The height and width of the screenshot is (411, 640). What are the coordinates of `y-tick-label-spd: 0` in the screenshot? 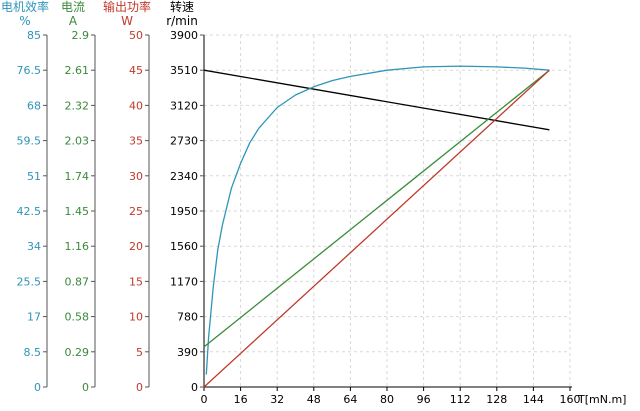 It's located at (194, 387).